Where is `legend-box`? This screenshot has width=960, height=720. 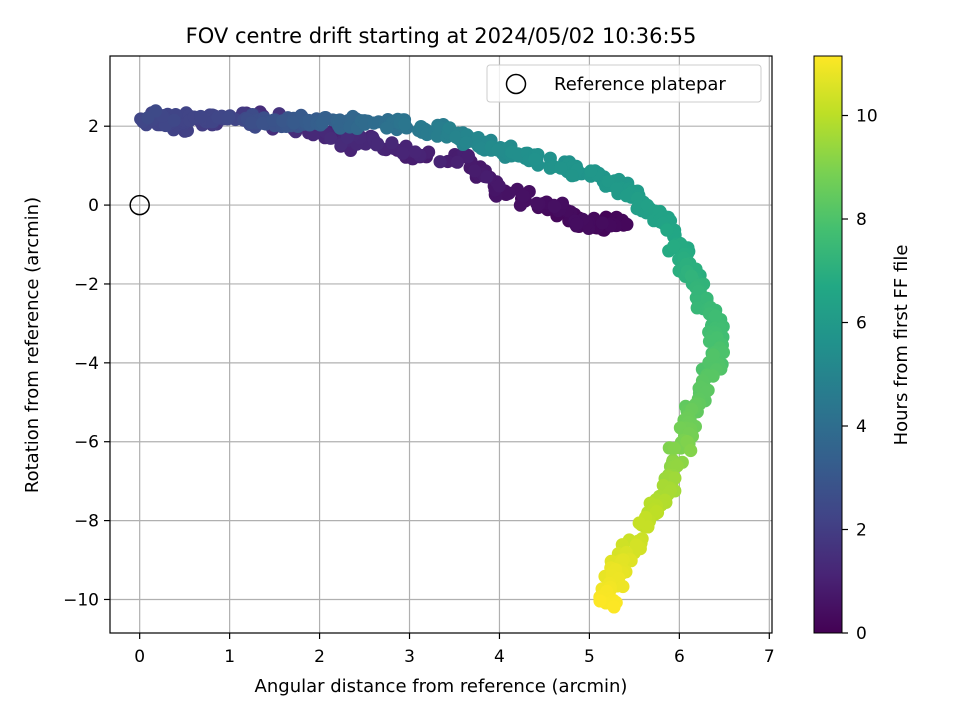
legend-box is located at coordinates (624, 83).